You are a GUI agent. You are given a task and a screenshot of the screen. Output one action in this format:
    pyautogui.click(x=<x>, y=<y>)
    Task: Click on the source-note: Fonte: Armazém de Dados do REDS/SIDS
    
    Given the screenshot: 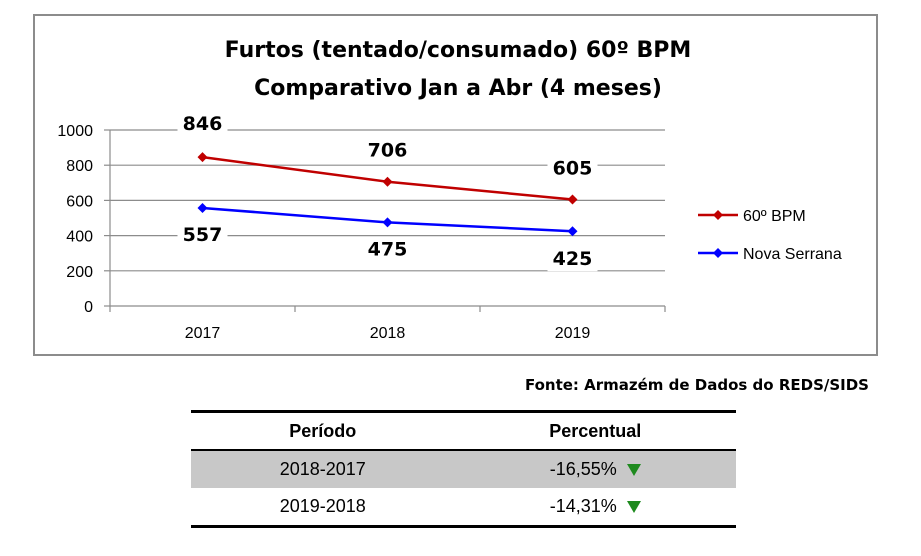 What is the action you would take?
    pyautogui.click(x=696, y=385)
    